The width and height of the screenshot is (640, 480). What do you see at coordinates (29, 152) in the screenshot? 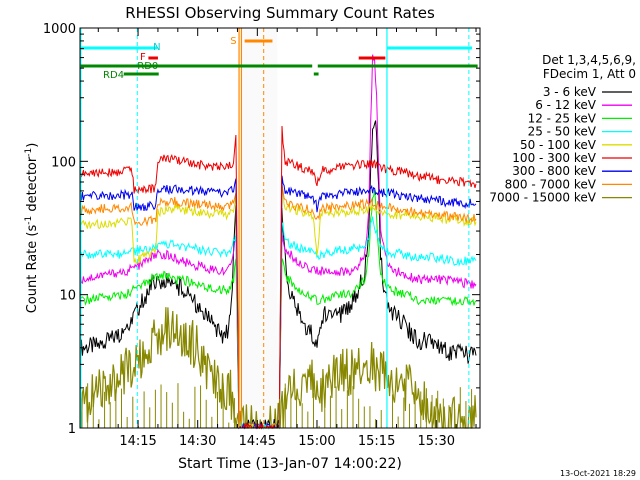
I see `y-axis-label-sup2: -1` at bounding box center [29, 152].